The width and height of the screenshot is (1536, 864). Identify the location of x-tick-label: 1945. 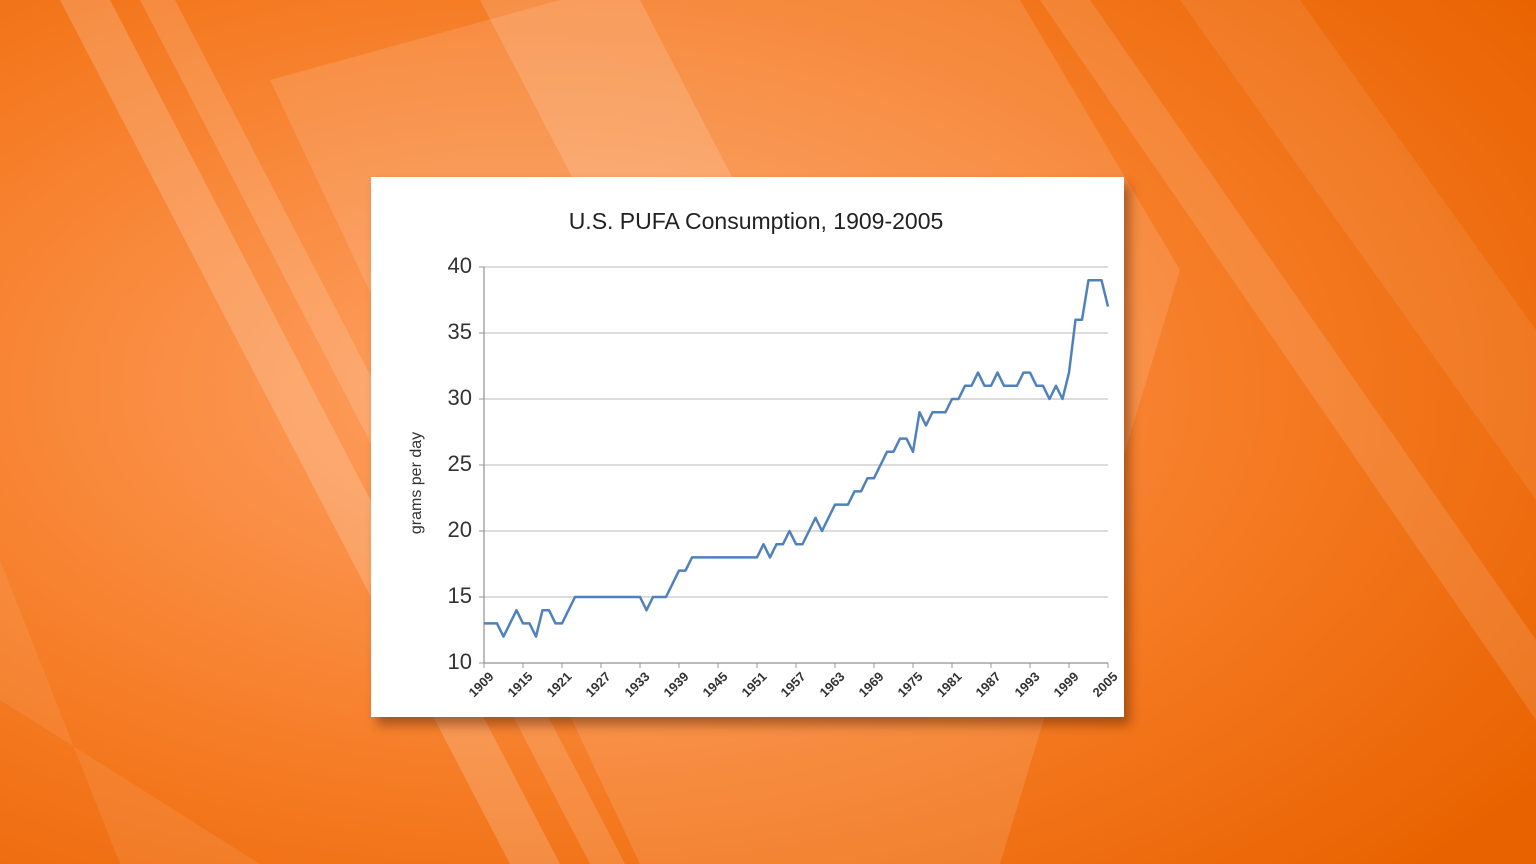
(714, 684).